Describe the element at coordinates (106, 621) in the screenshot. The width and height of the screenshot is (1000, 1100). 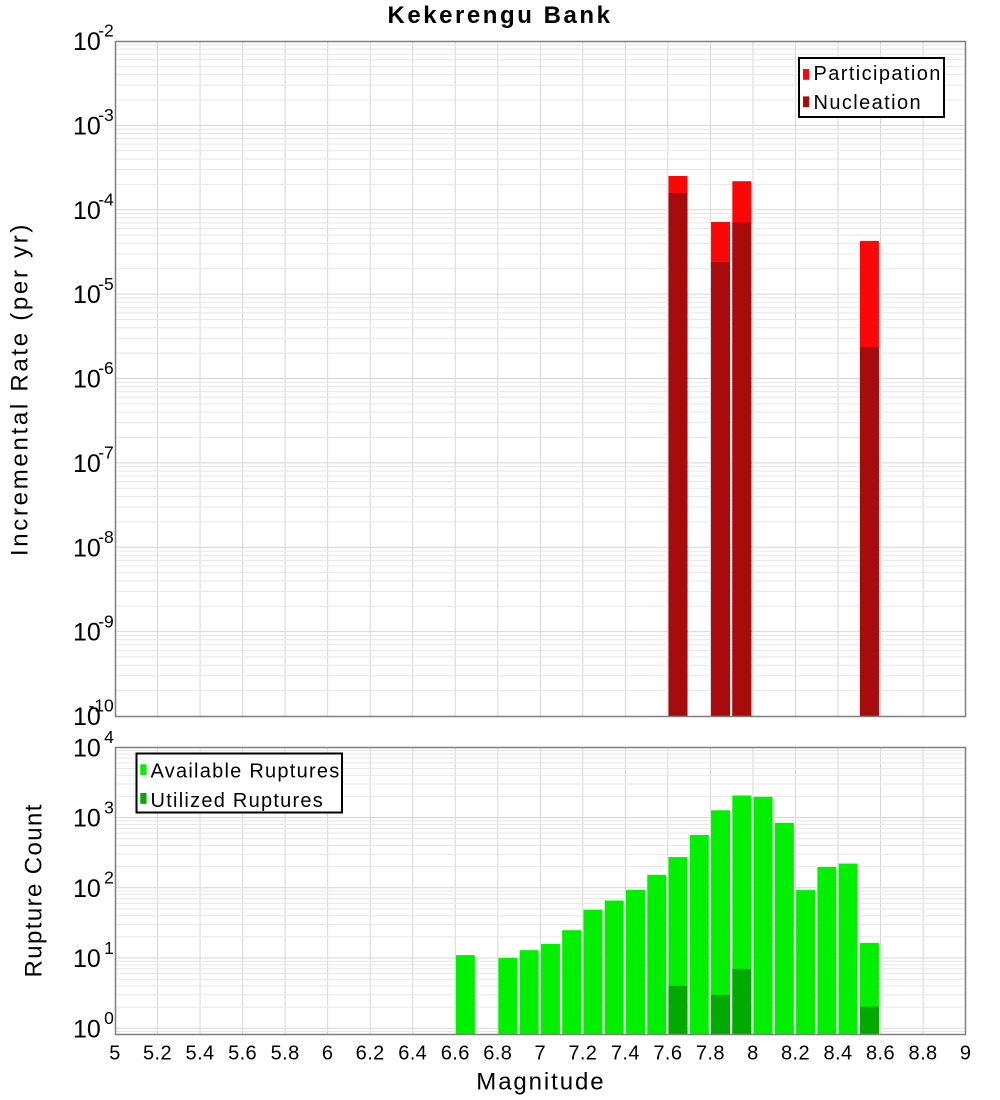
I see `svg-text: -9` at that location.